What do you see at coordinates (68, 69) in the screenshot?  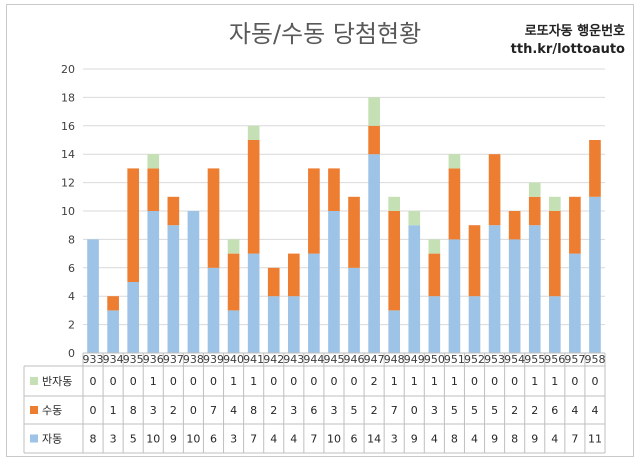 I see `y-tick-label: 20` at bounding box center [68, 69].